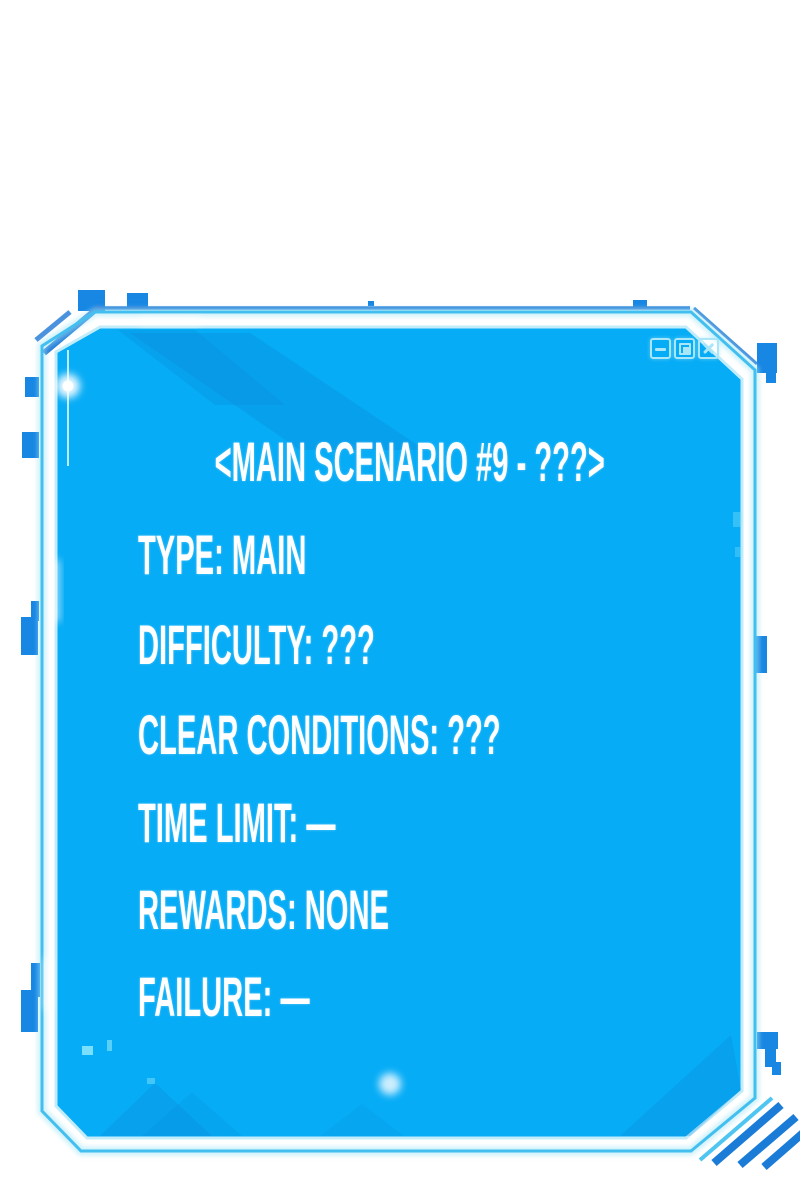 This screenshot has width=800, height=1200. I want to click on restore-icon, so click(685, 349).